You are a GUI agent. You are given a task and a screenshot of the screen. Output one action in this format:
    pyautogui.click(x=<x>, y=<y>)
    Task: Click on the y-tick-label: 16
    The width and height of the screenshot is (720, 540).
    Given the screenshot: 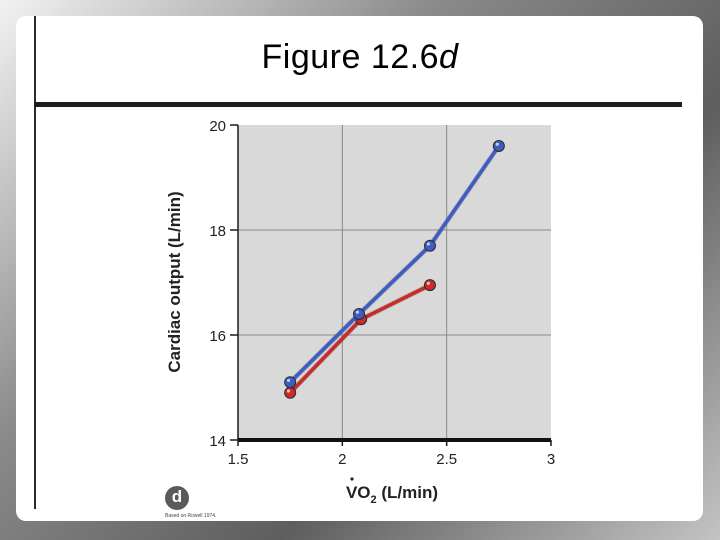 What is the action you would take?
    pyautogui.click(x=217, y=336)
    